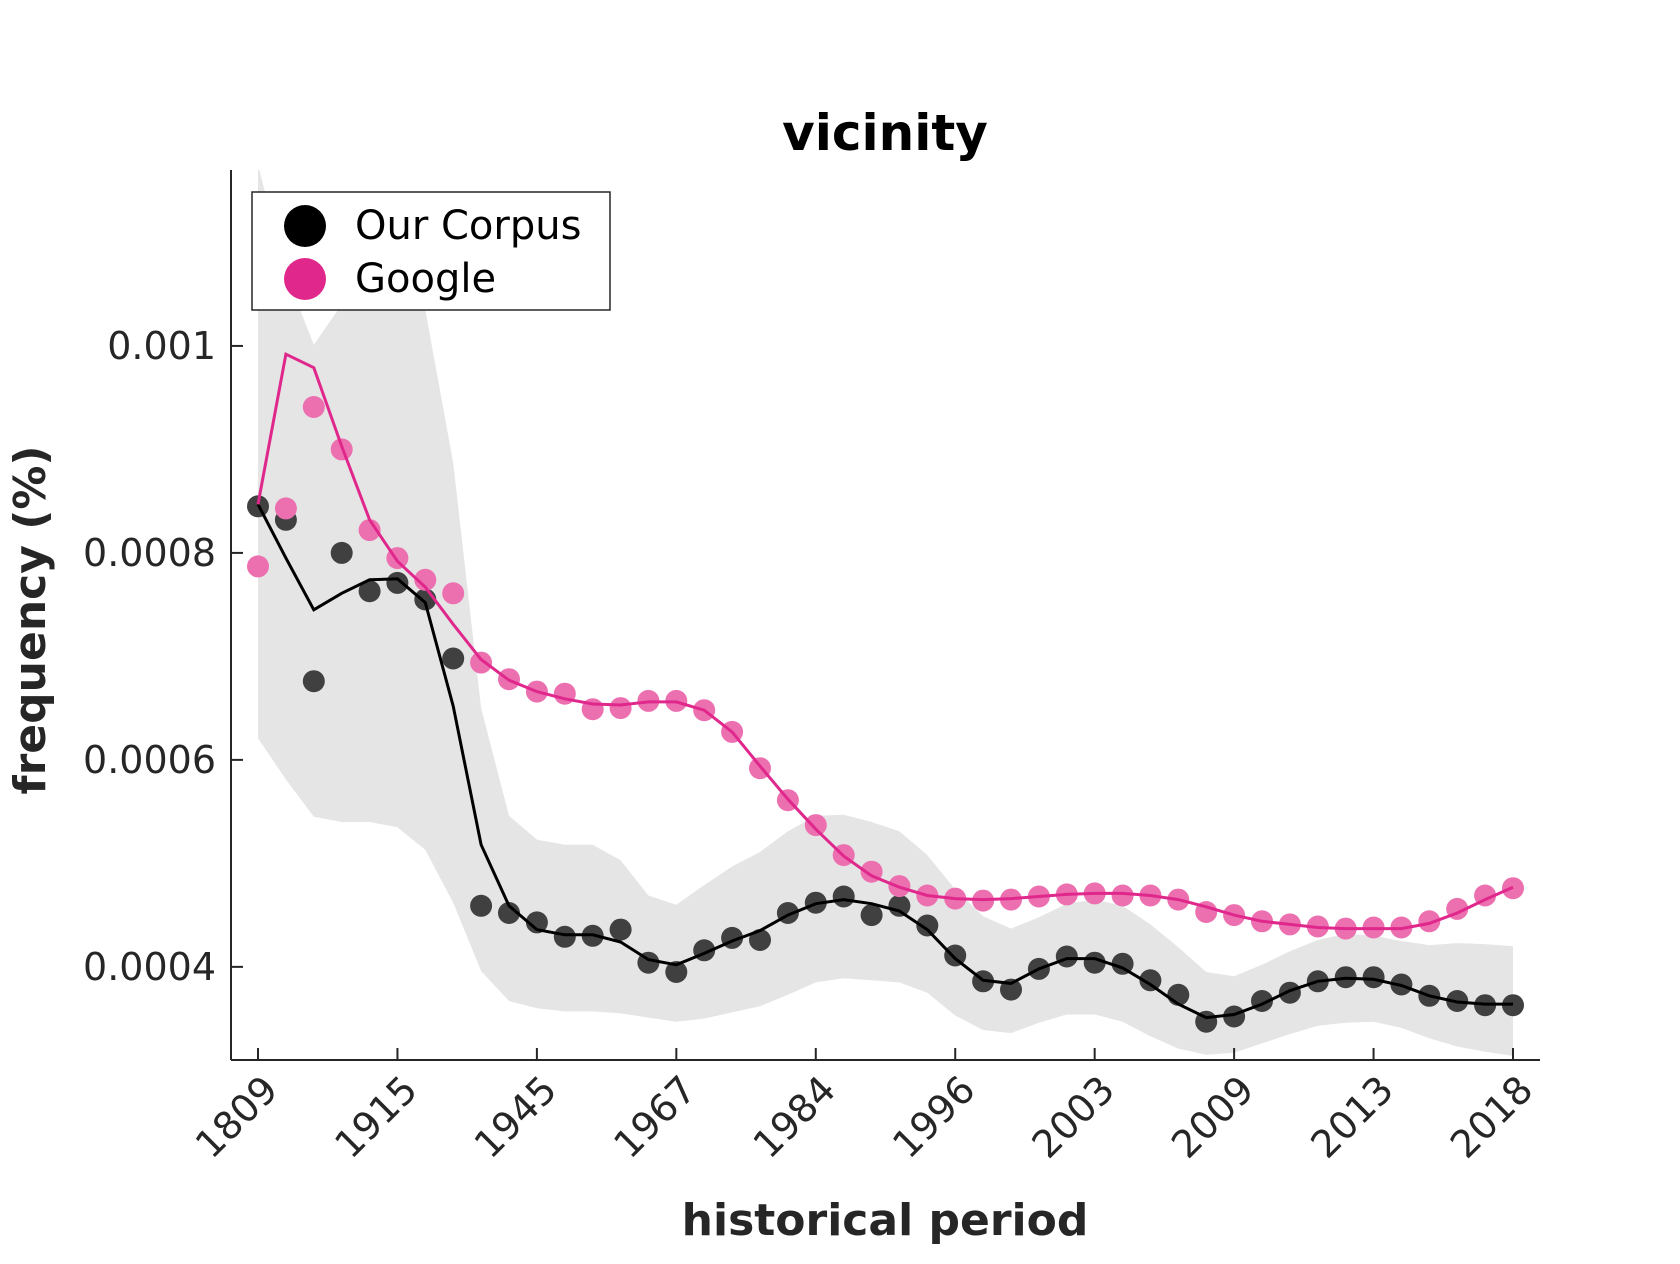  Describe the element at coordinates (161, 346) in the screenshot. I see `y-tick-label: 0.001` at that location.